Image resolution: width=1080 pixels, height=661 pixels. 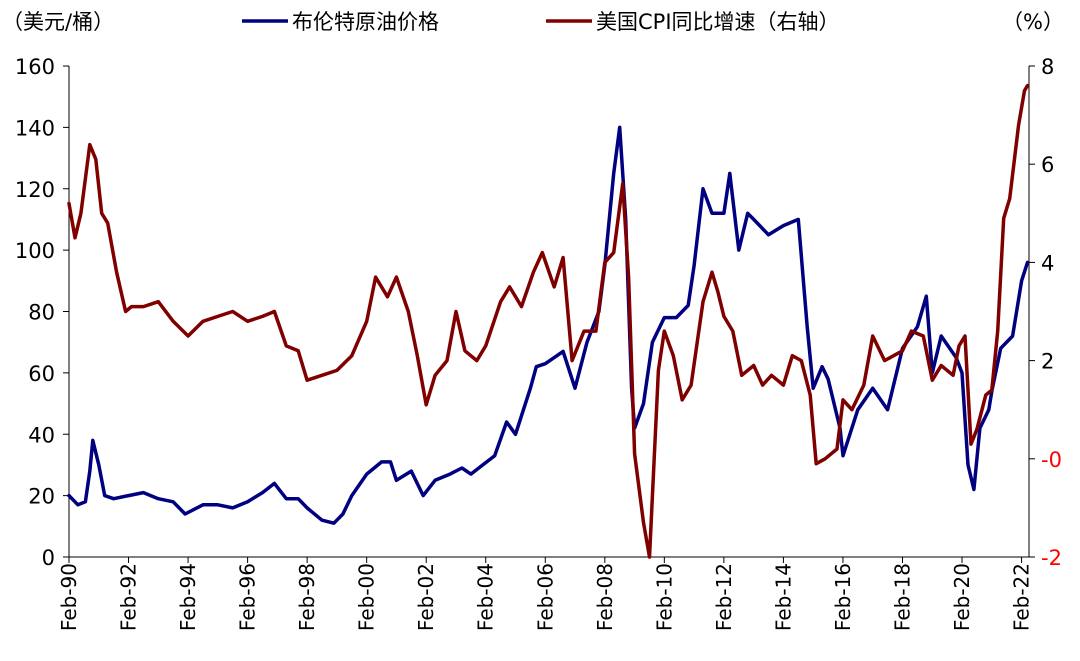 What do you see at coordinates (664, 597) in the screenshot?
I see `x-tick-label: Feb-10` at bounding box center [664, 597].